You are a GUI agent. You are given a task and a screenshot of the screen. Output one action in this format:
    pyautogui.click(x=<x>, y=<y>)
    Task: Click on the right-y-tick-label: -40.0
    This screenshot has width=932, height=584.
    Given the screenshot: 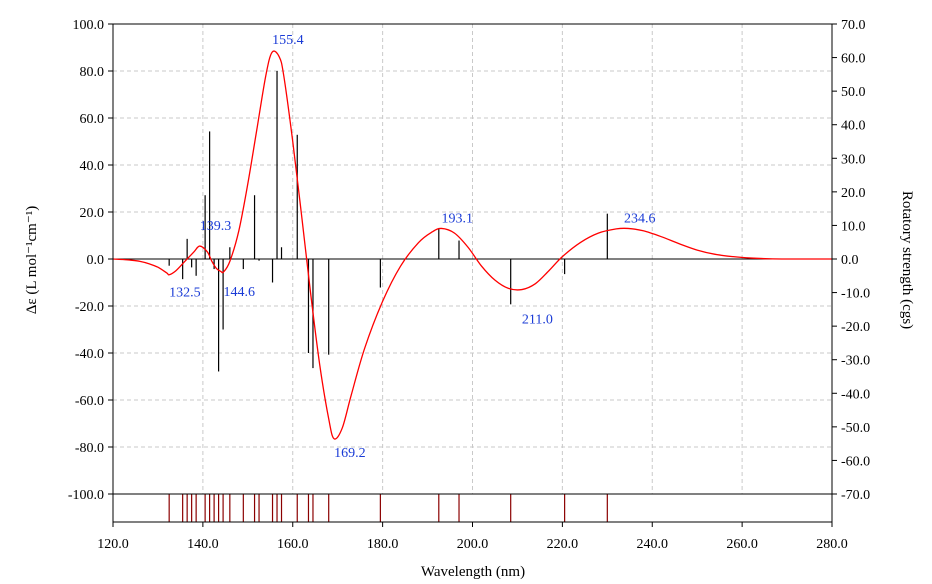 What is the action you would take?
    pyautogui.click(x=855, y=394)
    